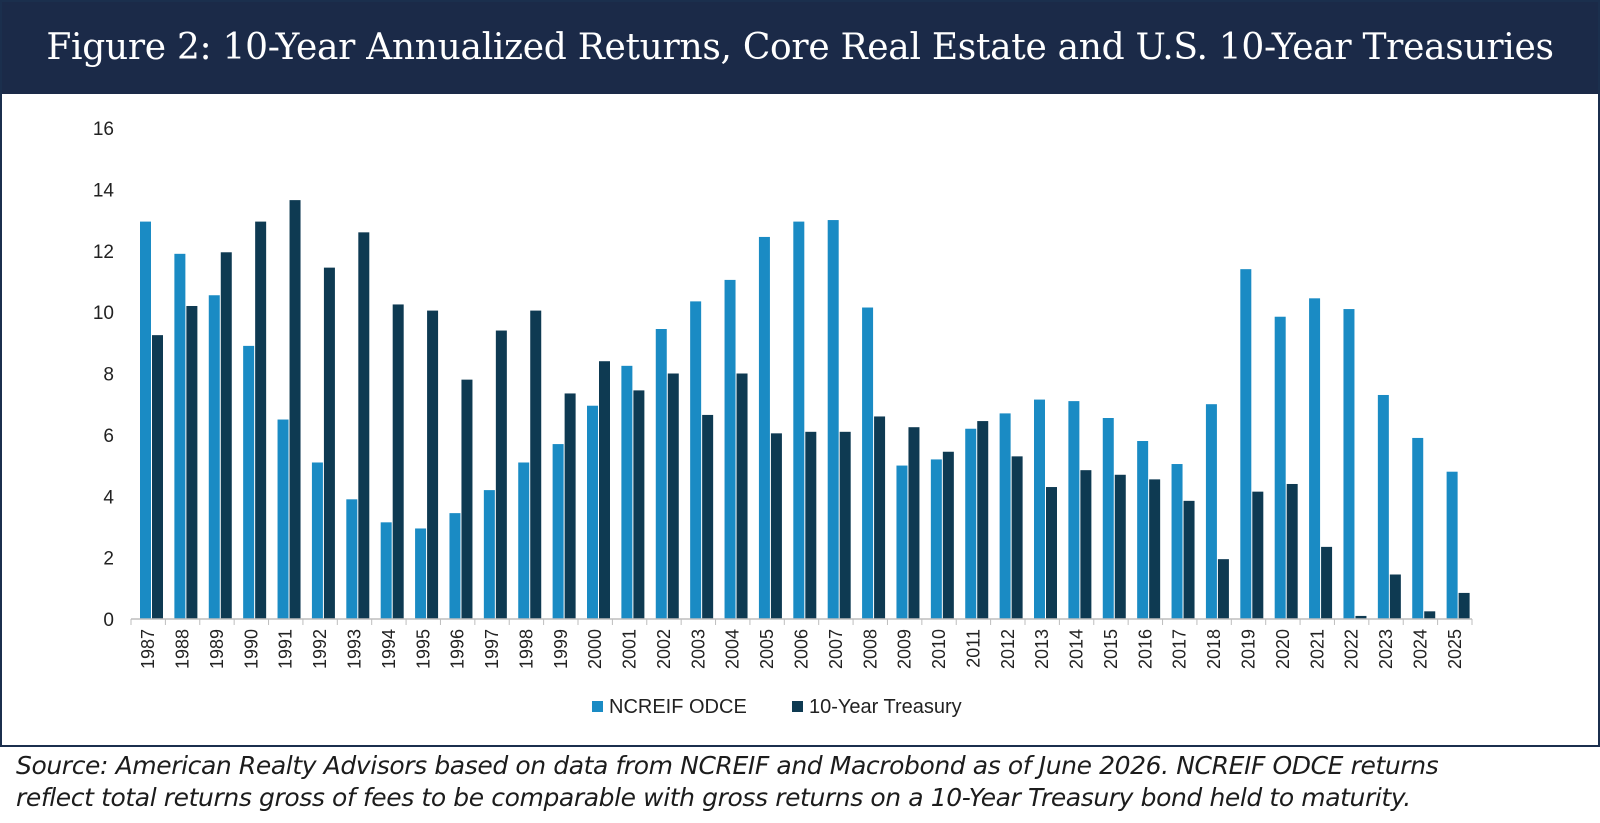 The width and height of the screenshot is (1600, 823). I want to click on legend-label-10-year-treasury: 10-Year Treasury, so click(885, 707).